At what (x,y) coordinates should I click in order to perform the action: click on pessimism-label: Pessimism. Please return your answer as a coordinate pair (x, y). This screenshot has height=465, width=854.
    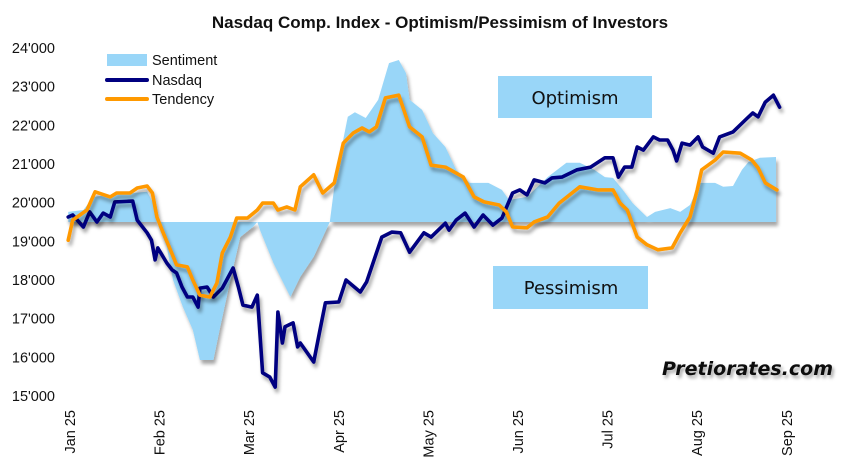
    Looking at the image, I should click on (571, 288).